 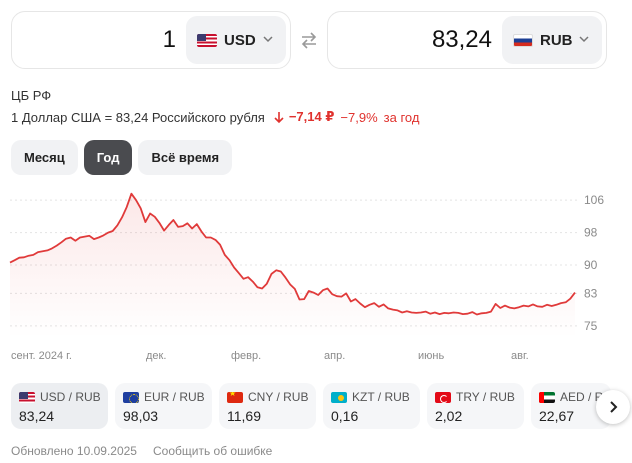 I want to click on change-percent: −7,9%, so click(x=359, y=117).